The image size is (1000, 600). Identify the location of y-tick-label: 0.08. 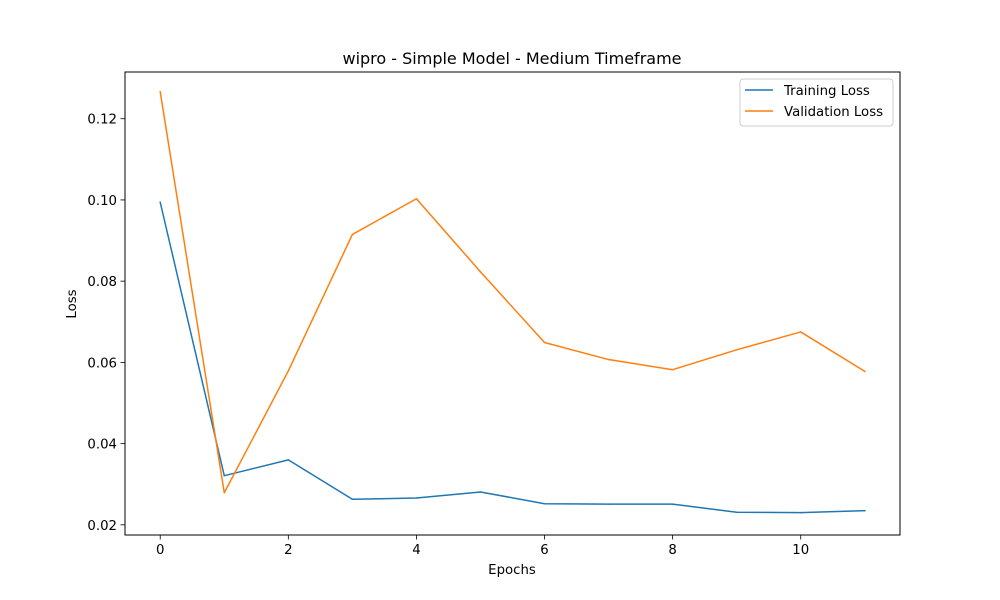
(102, 282).